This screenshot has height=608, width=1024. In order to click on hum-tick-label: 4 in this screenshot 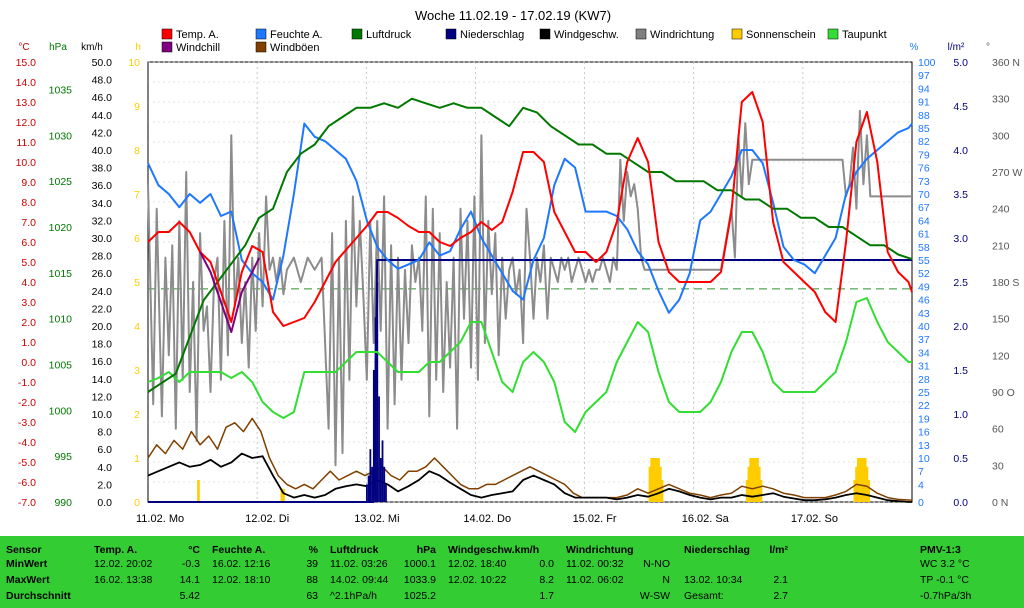, I will do `click(921, 485)`.